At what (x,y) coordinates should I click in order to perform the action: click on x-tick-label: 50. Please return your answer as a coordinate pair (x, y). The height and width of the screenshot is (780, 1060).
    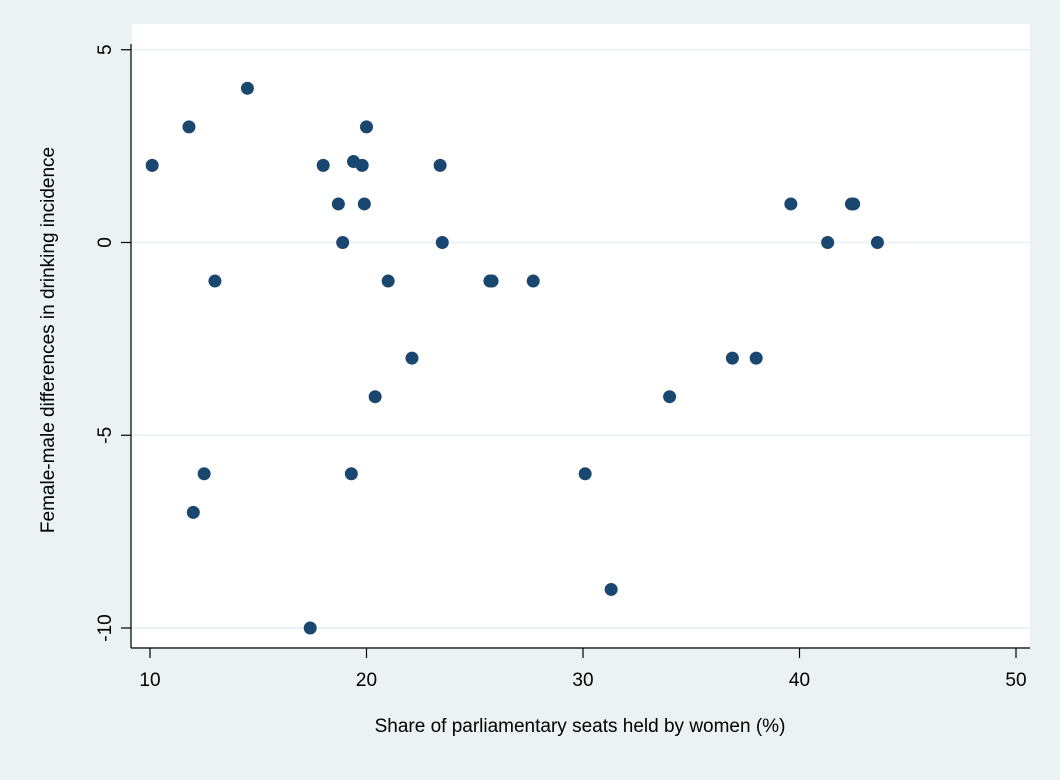
    Looking at the image, I should click on (1015, 680).